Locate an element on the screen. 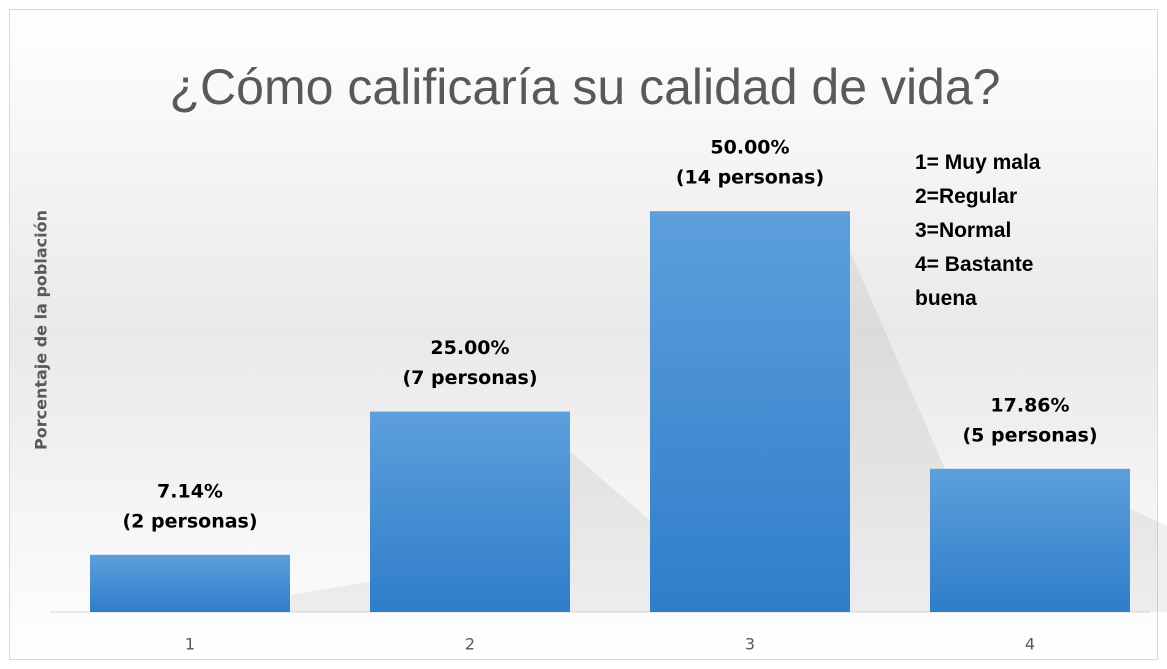 Image resolution: width=1167 pixels, height=669 pixels. x-tick-label: 4 is located at coordinates (1030, 644).